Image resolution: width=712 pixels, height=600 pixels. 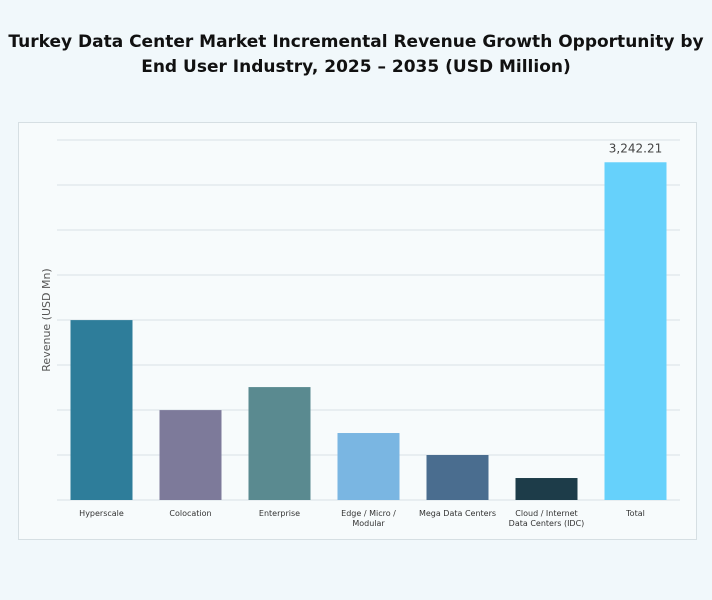 I want to click on y-axis-label: Revenue (USD Mn), so click(x=46, y=319).